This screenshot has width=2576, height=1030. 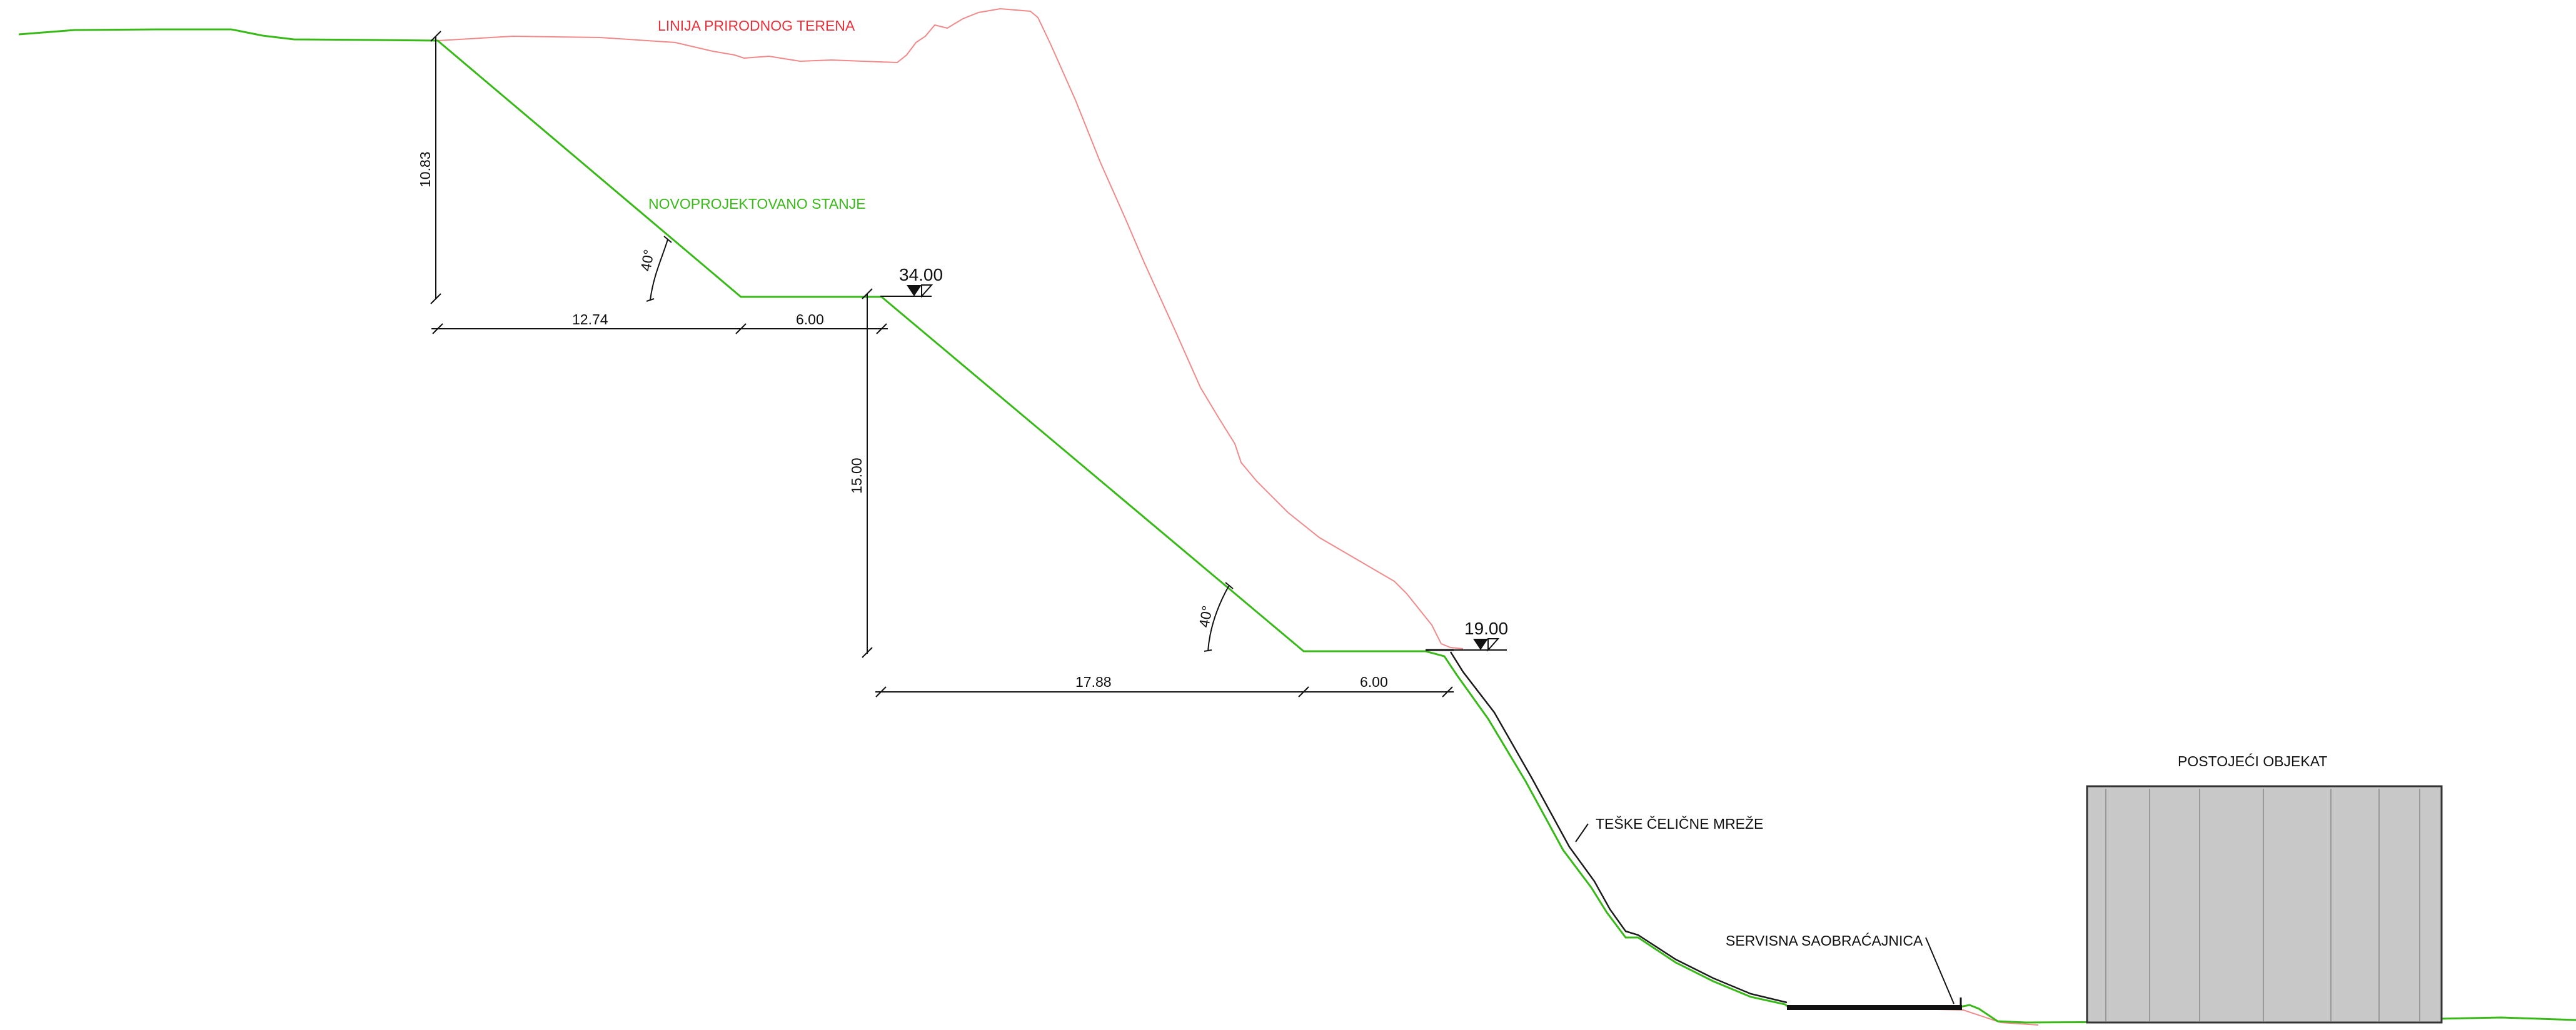 I want to click on angle-upper-value: 40°, so click(x=647, y=260).